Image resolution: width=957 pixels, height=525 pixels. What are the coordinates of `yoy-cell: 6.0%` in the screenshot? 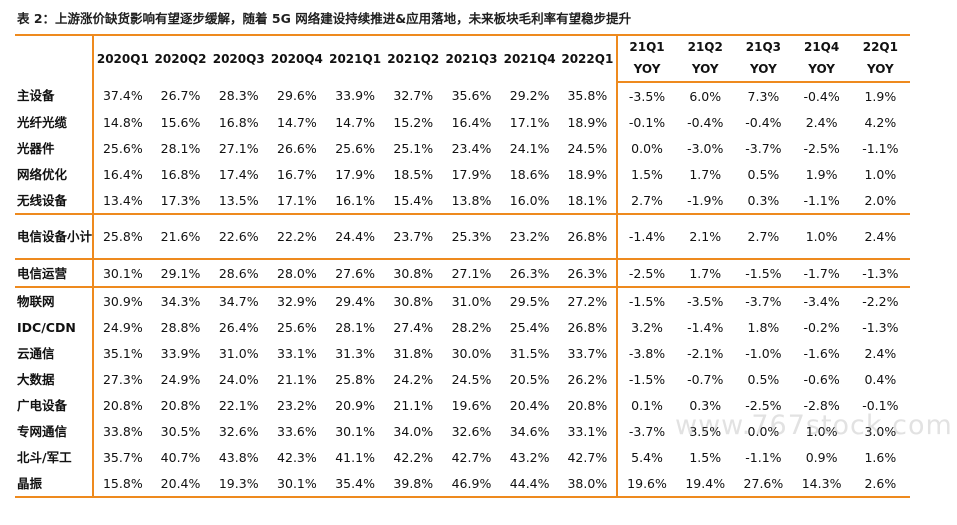 It's located at (705, 96).